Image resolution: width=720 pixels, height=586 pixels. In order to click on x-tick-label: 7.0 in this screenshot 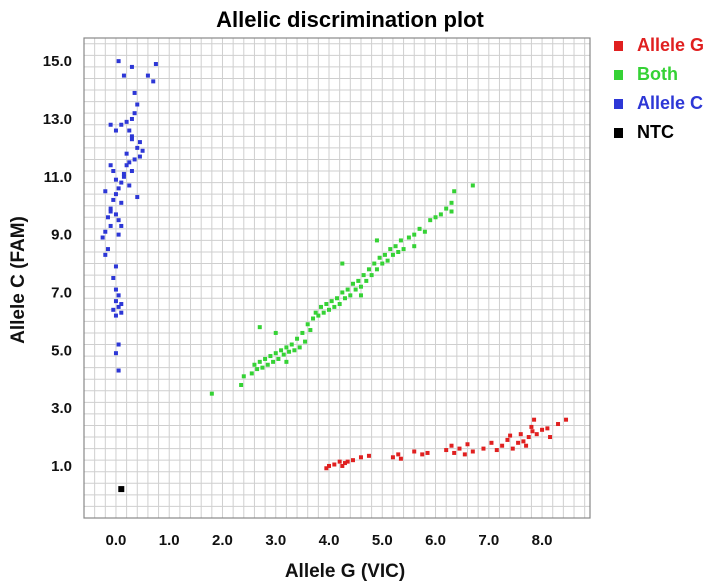, I will do `click(488, 540)`.